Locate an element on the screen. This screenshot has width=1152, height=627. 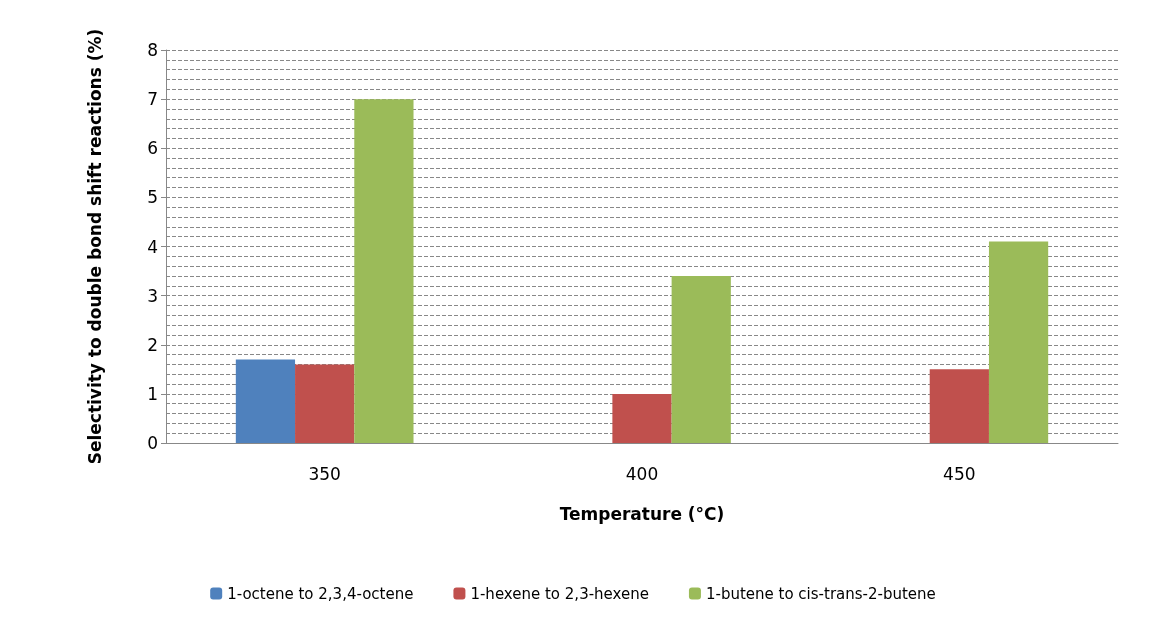
y-tick-label: 7 is located at coordinates (152, 99).